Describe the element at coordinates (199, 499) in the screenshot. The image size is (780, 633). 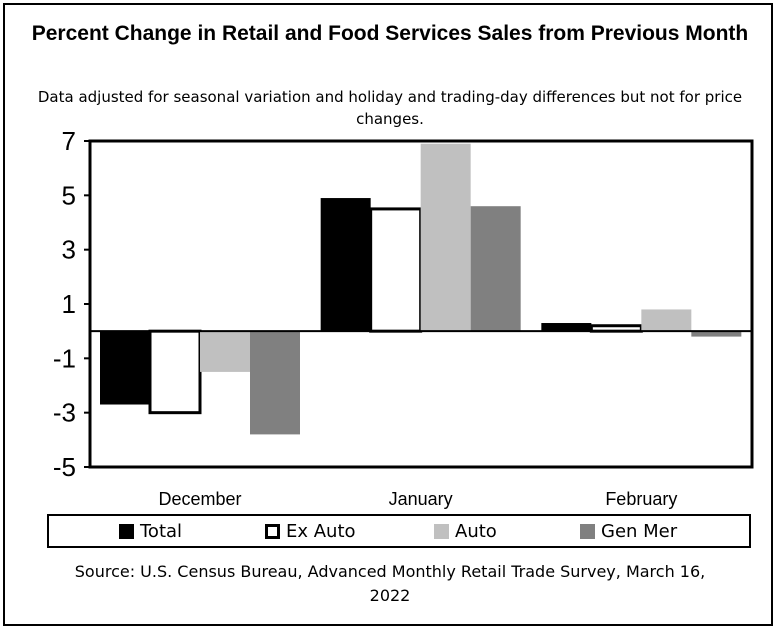
I see `x-tick-label: December` at that location.